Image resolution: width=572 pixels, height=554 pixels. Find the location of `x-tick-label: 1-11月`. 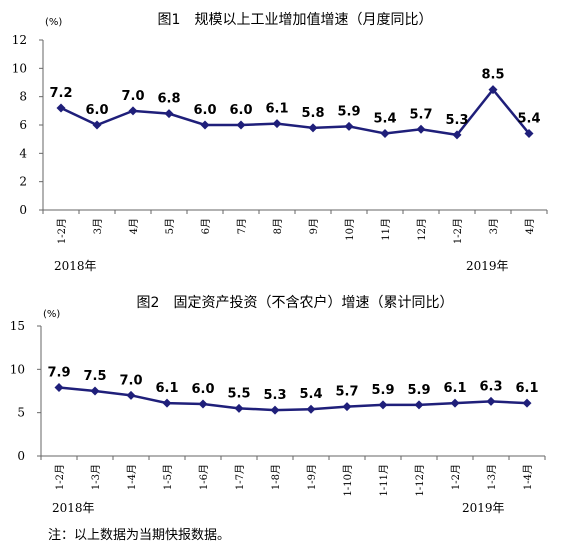

x-tick-label: 1-11月 is located at coordinates (384, 480).